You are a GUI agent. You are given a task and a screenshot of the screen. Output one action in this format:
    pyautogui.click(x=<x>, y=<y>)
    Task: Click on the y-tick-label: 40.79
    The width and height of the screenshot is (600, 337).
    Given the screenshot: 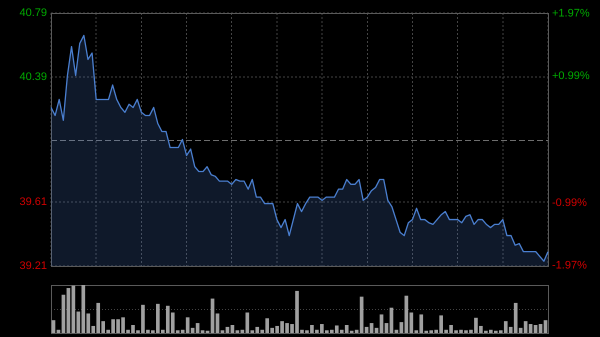 What is the action you would take?
    pyautogui.click(x=33, y=13)
    